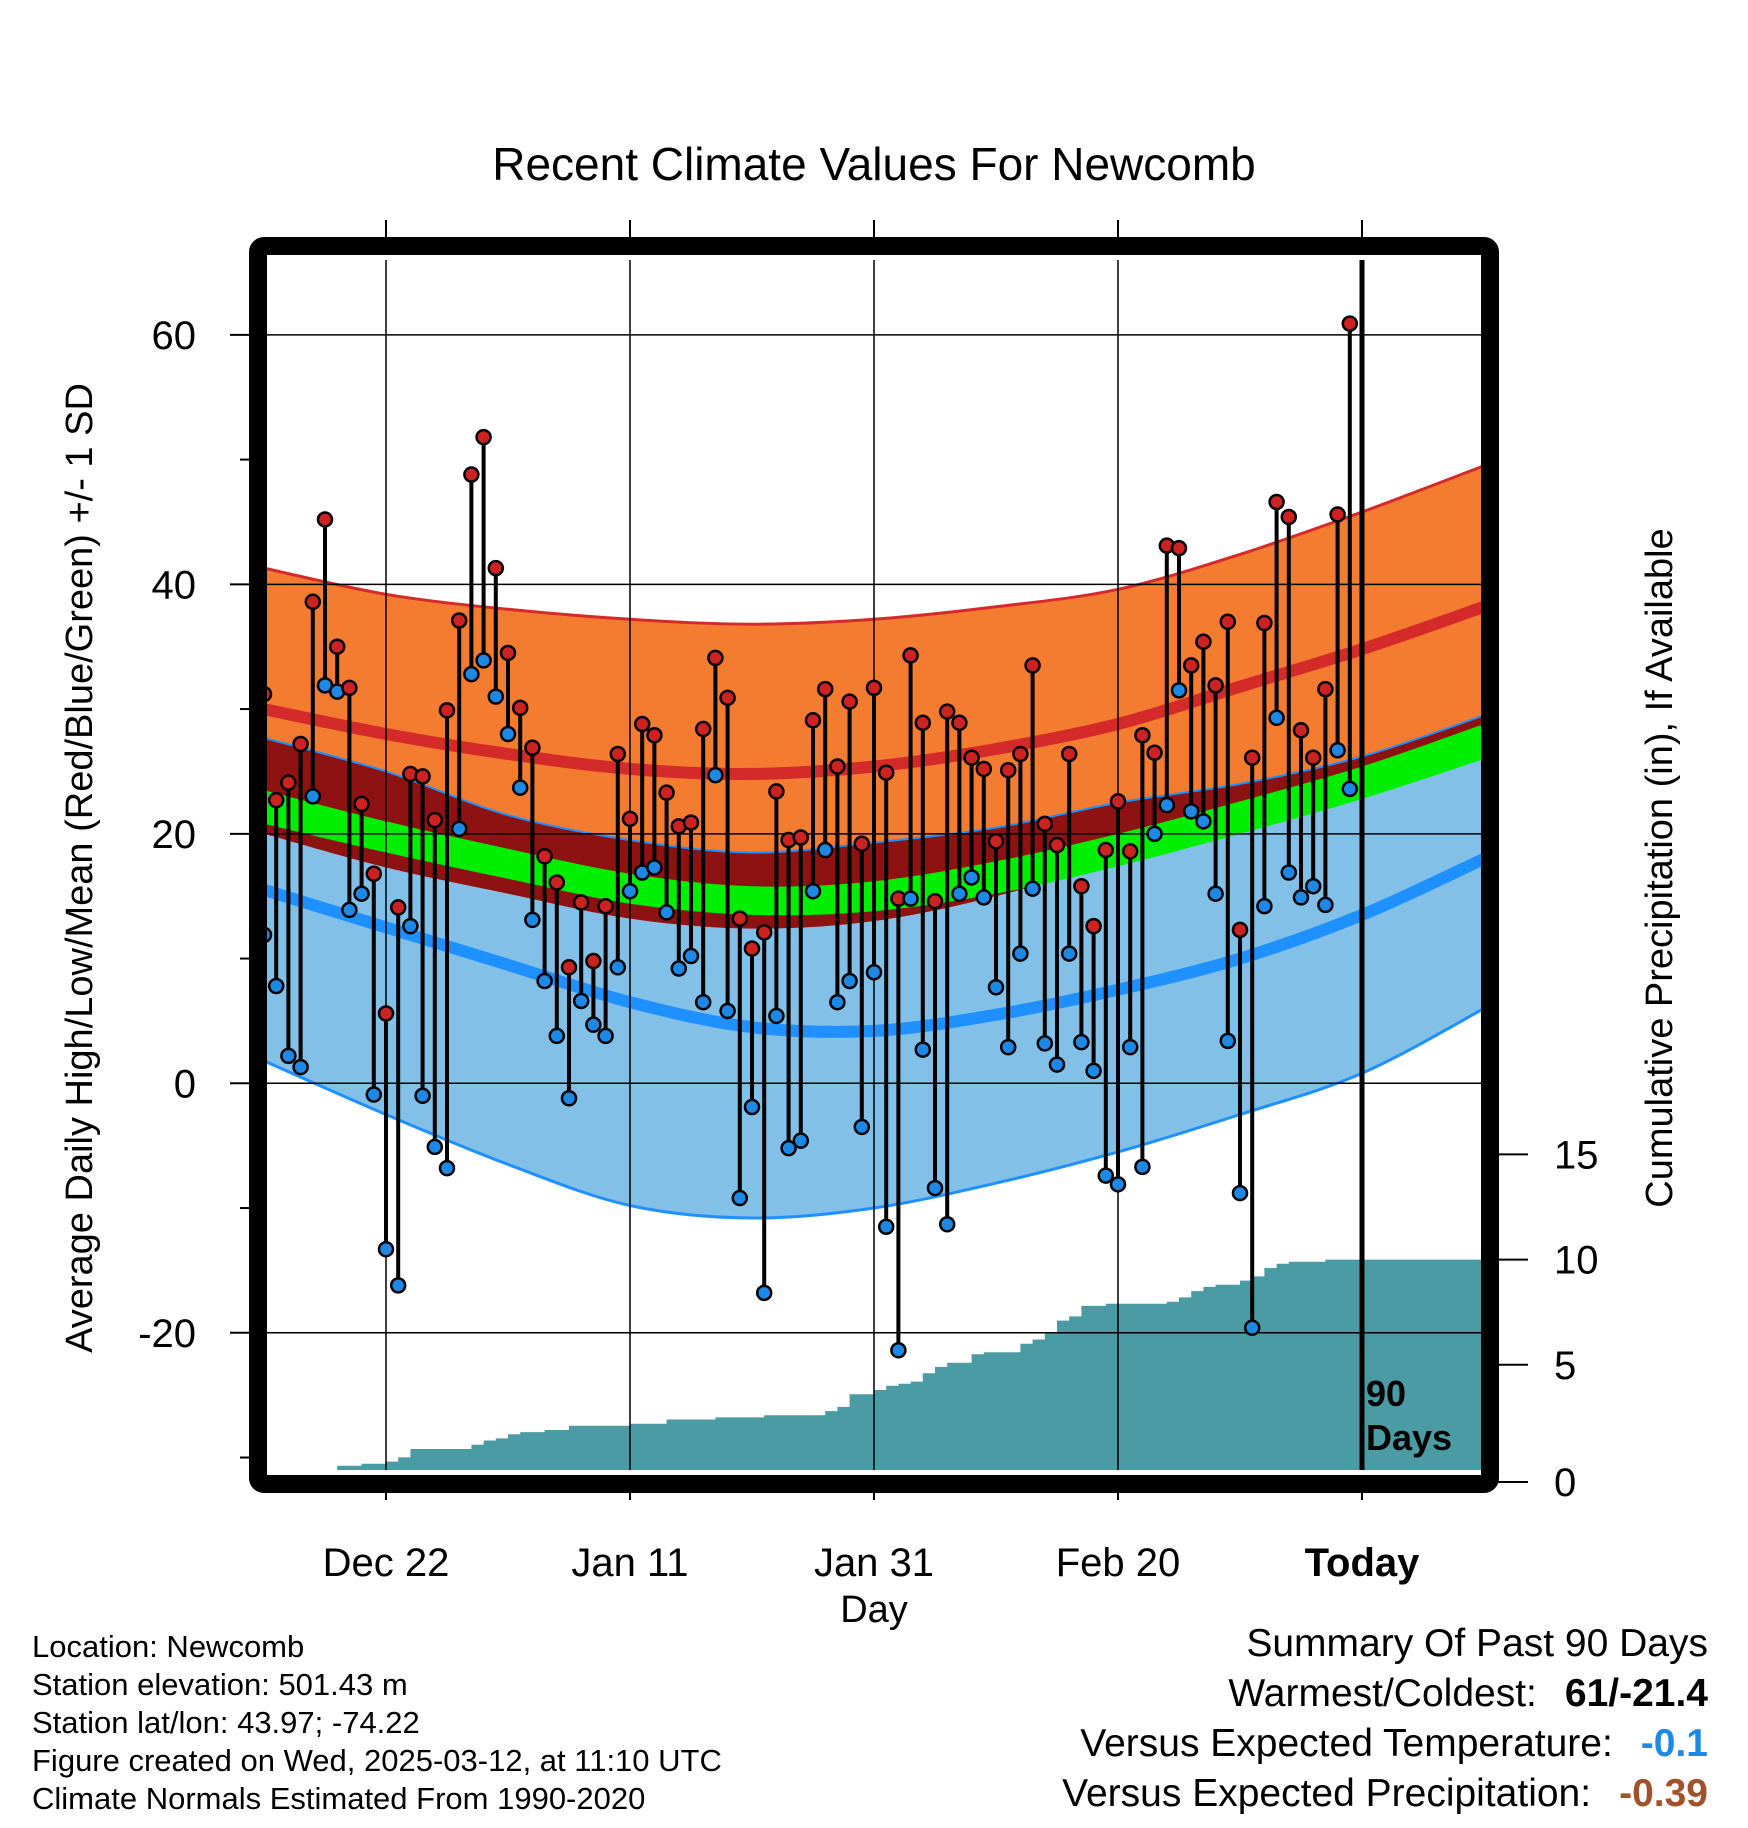 The width and height of the screenshot is (1748, 1828). I want to click on y-tick-label: 20, so click(174, 835).